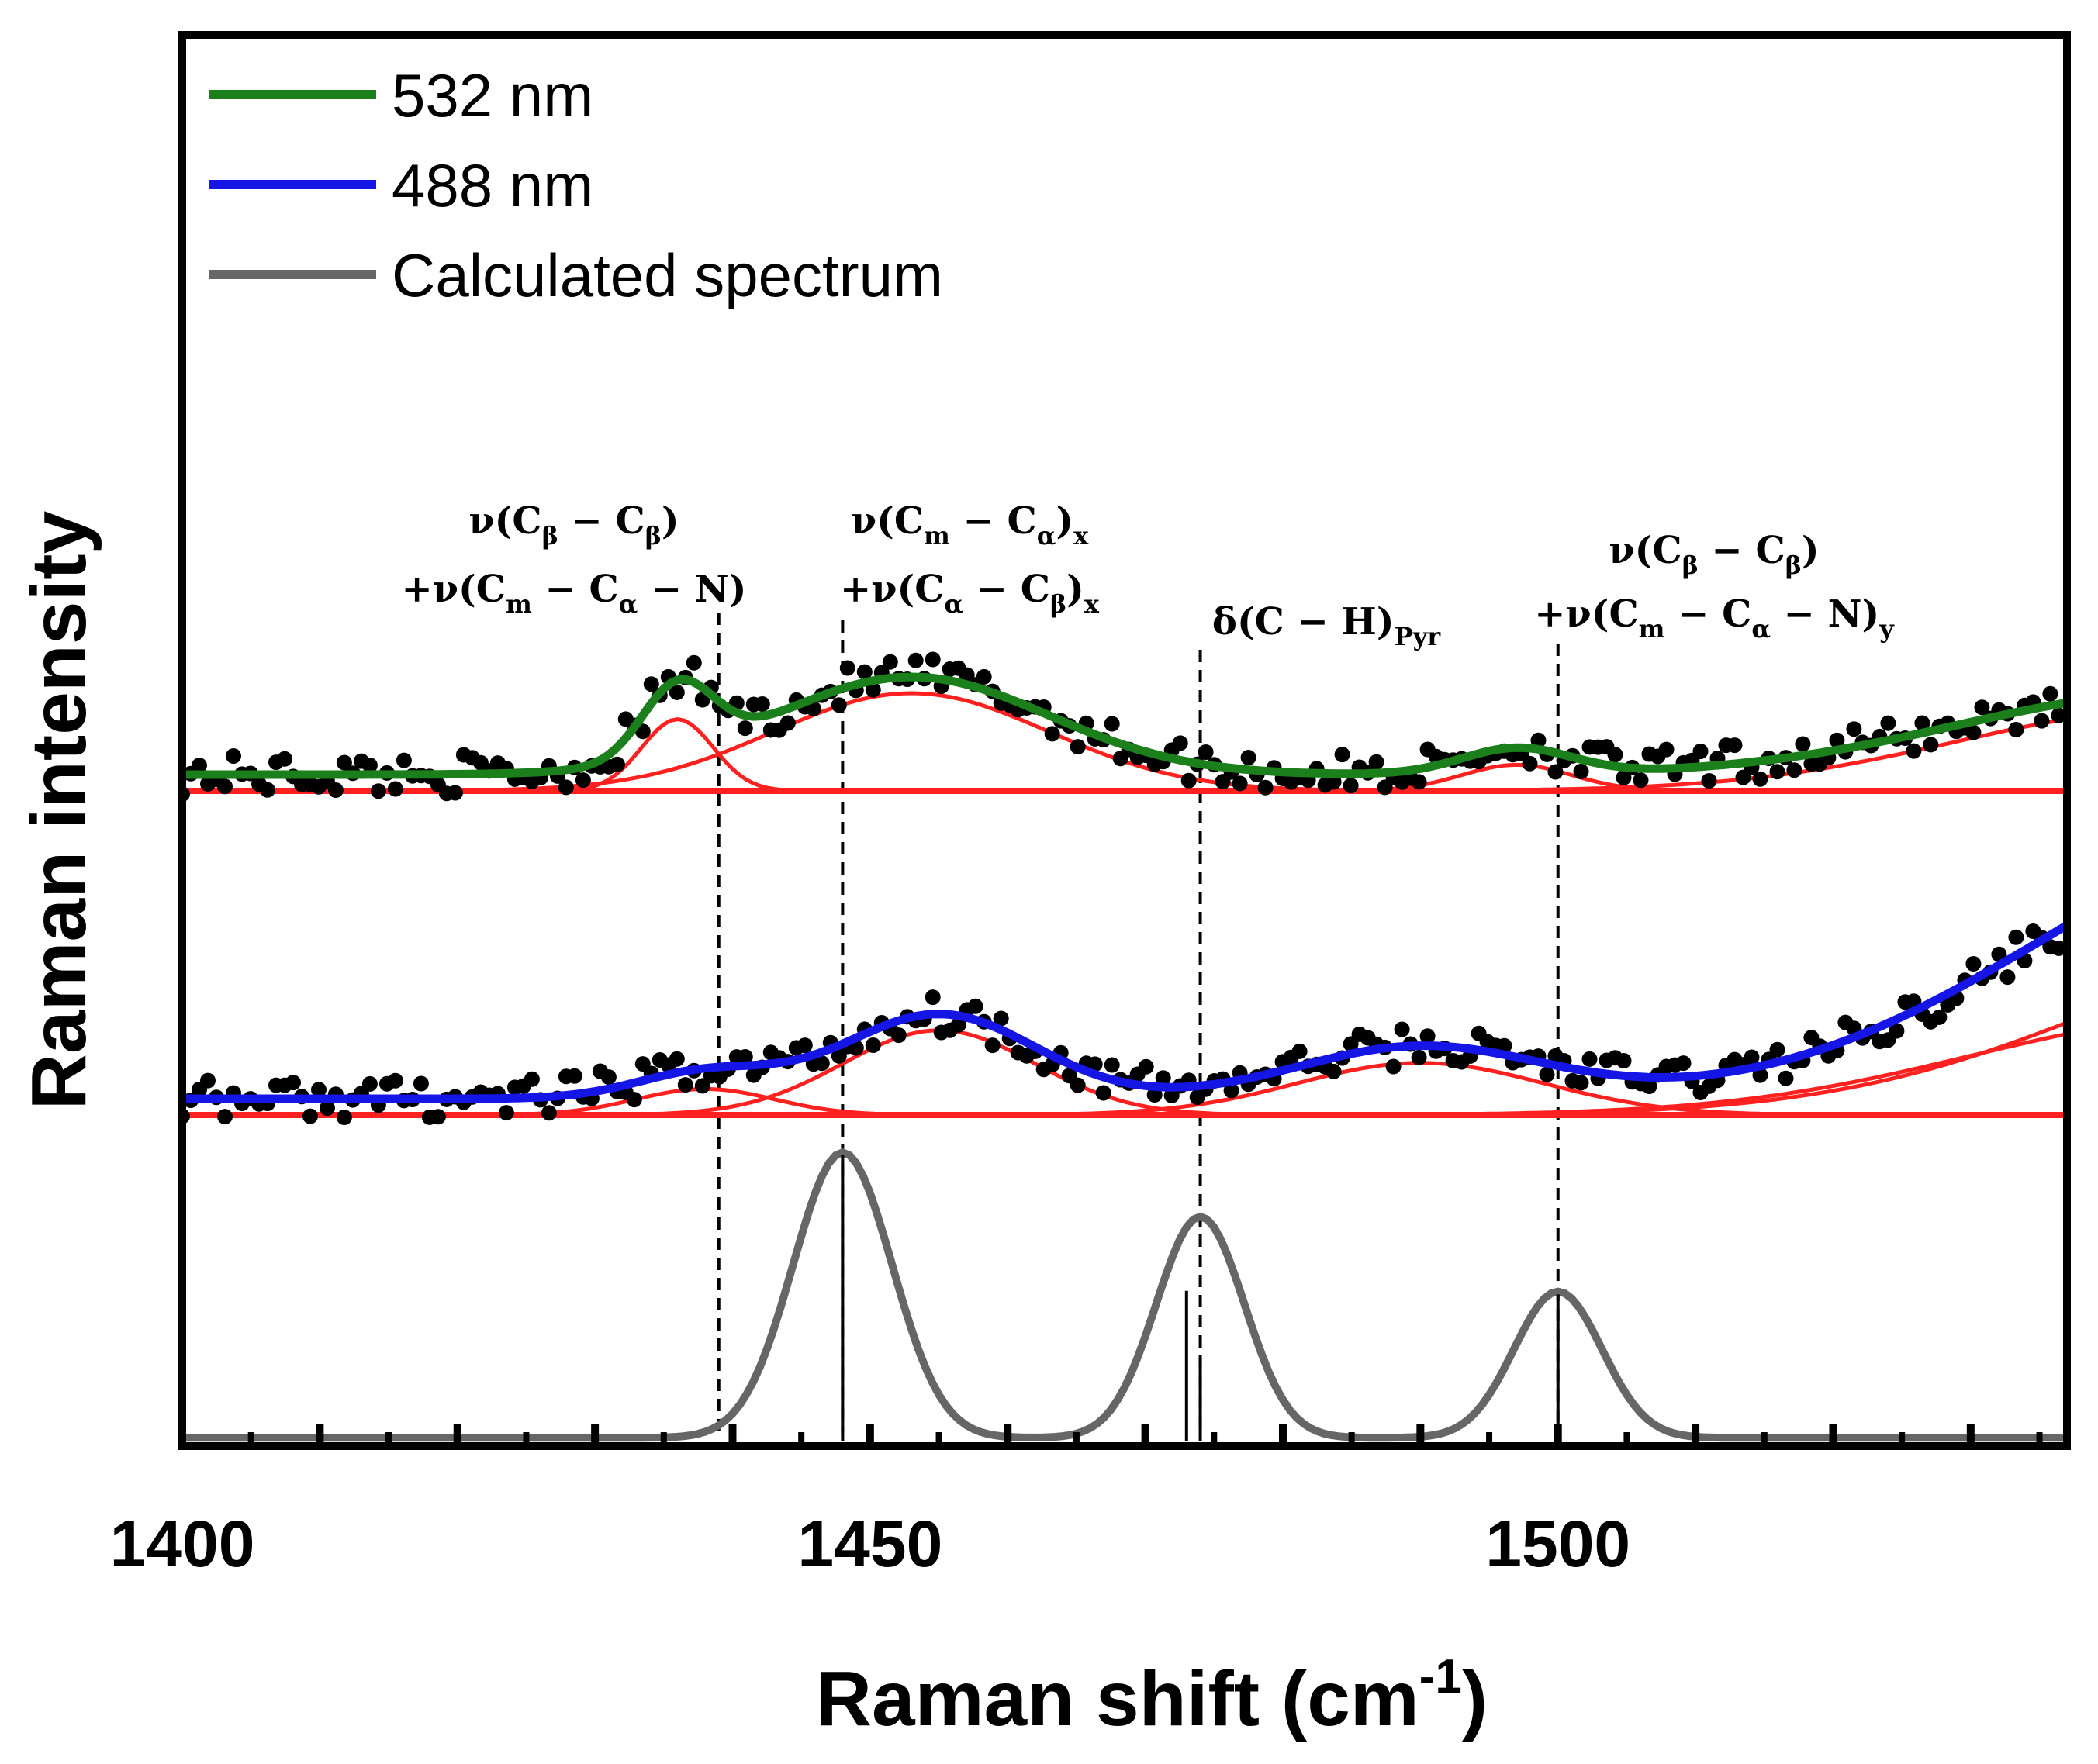 Image resolution: width=2098 pixels, height=1764 pixels. What do you see at coordinates (59, 810) in the screenshot?
I see `y-axis-title: Raman intensity` at bounding box center [59, 810].